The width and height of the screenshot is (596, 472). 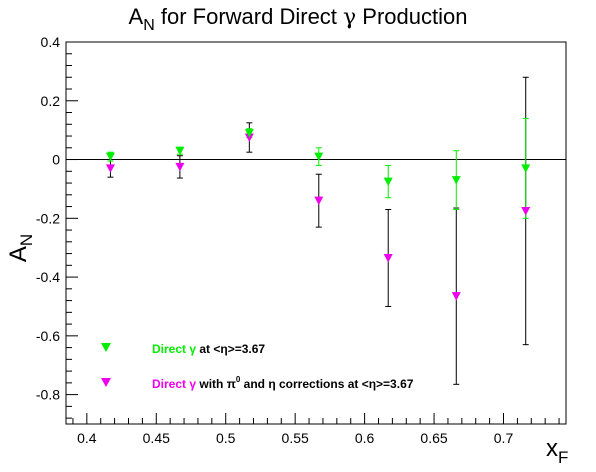 What do you see at coordinates (326, 384) in the screenshot?
I see `legend-corrected-black-2: and η corrections at <η>=3.67` at bounding box center [326, 384].